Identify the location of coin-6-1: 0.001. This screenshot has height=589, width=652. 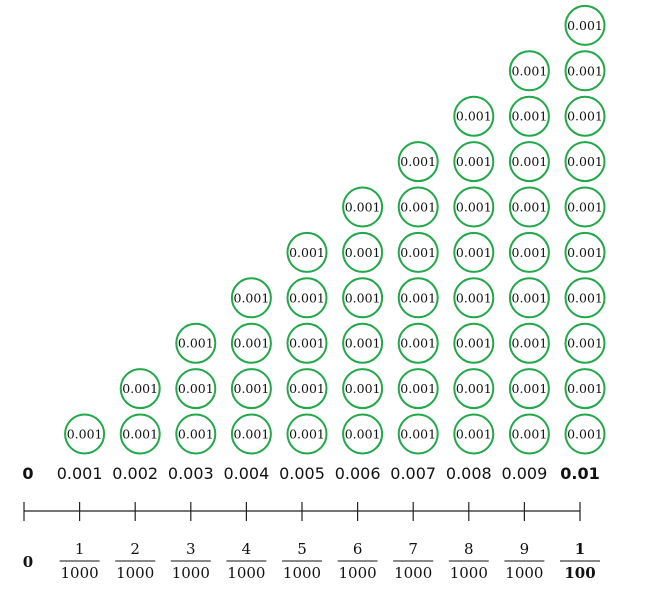
(363, 434).